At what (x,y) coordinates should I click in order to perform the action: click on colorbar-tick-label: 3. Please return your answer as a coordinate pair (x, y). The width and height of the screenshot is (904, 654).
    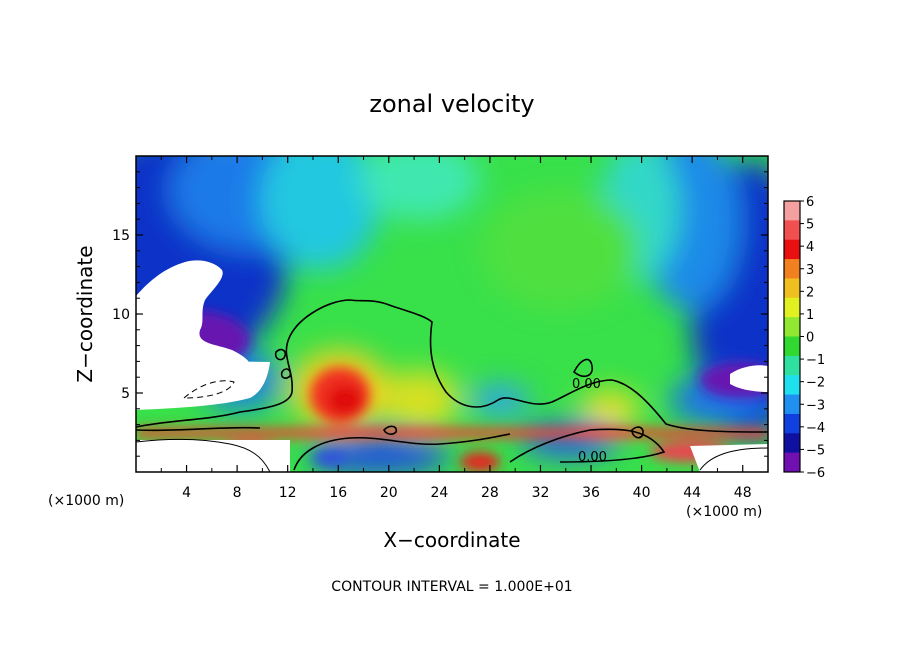
    Looking at the image, I should click on (810, 270).